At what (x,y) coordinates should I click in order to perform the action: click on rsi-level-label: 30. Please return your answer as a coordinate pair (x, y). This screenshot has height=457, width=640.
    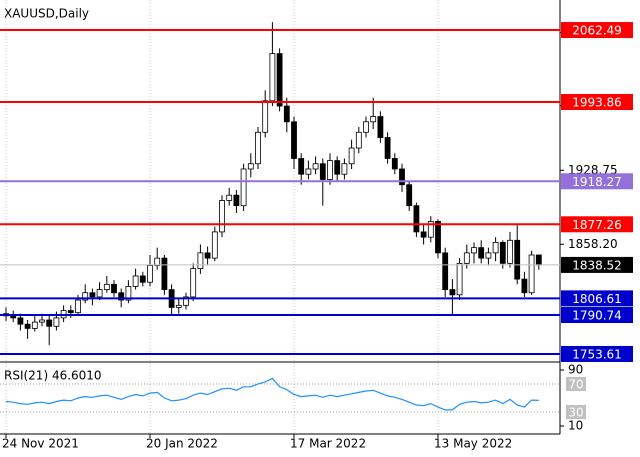
    Looking at the image, I should click on (575, 413).